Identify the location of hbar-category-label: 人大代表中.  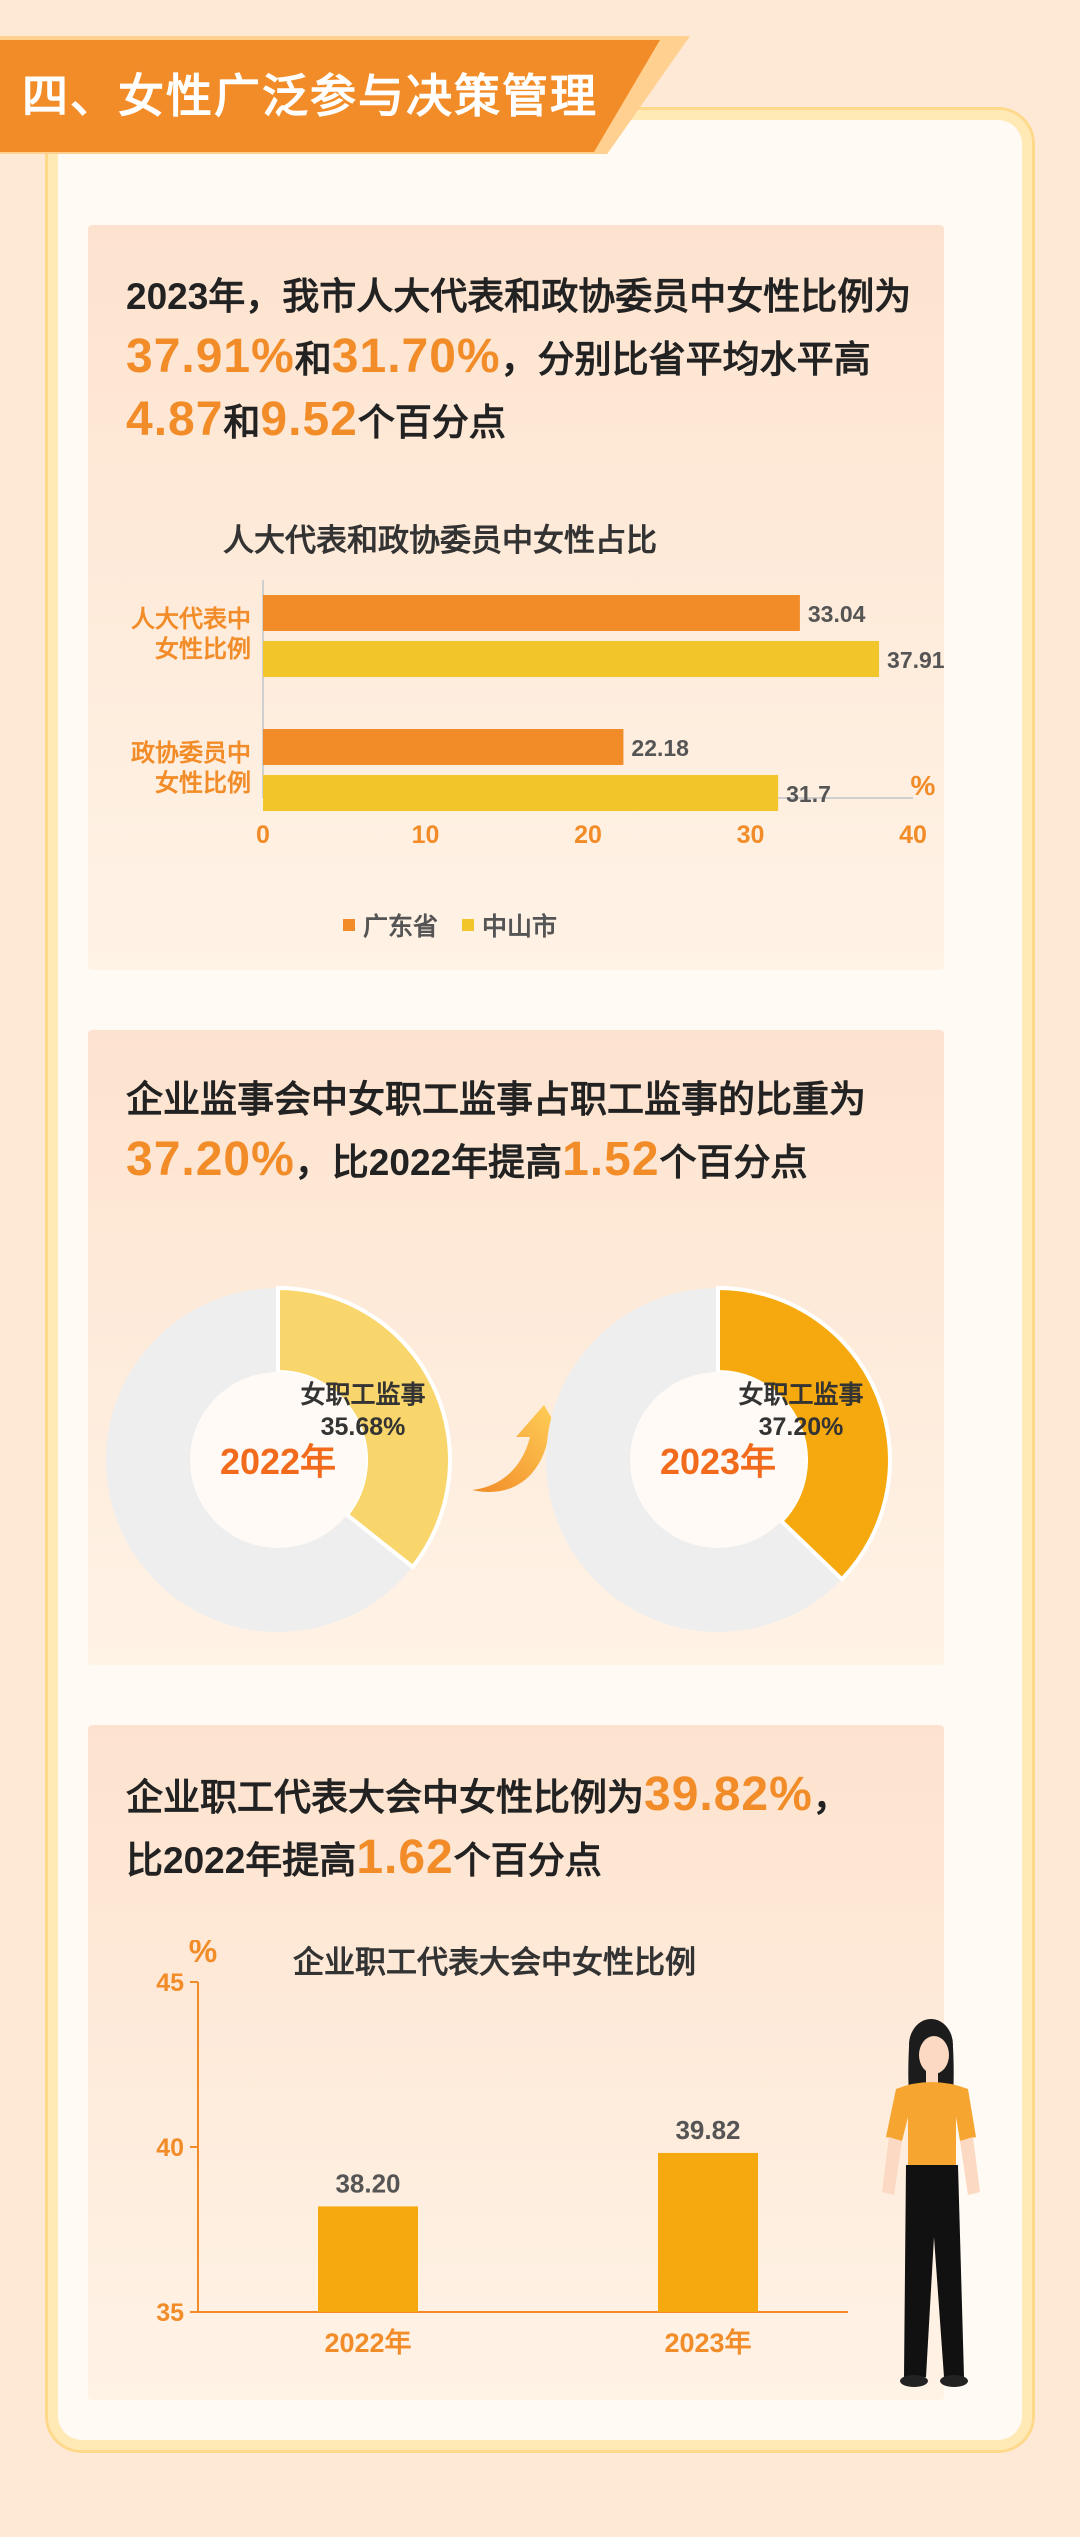
(191, 619).